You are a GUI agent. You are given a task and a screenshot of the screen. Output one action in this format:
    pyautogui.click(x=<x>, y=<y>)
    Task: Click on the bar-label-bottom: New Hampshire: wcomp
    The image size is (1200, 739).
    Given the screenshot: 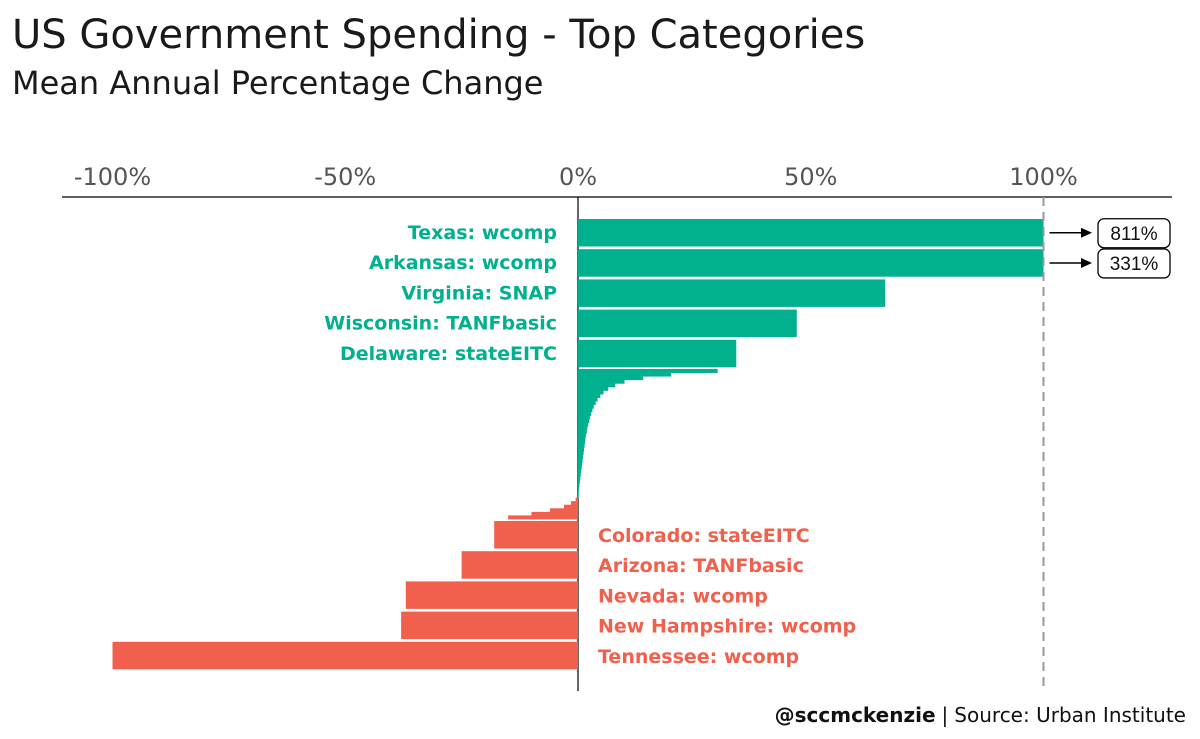 What is the action you would take?
    pyautogui.click(x=727, y=627)
    